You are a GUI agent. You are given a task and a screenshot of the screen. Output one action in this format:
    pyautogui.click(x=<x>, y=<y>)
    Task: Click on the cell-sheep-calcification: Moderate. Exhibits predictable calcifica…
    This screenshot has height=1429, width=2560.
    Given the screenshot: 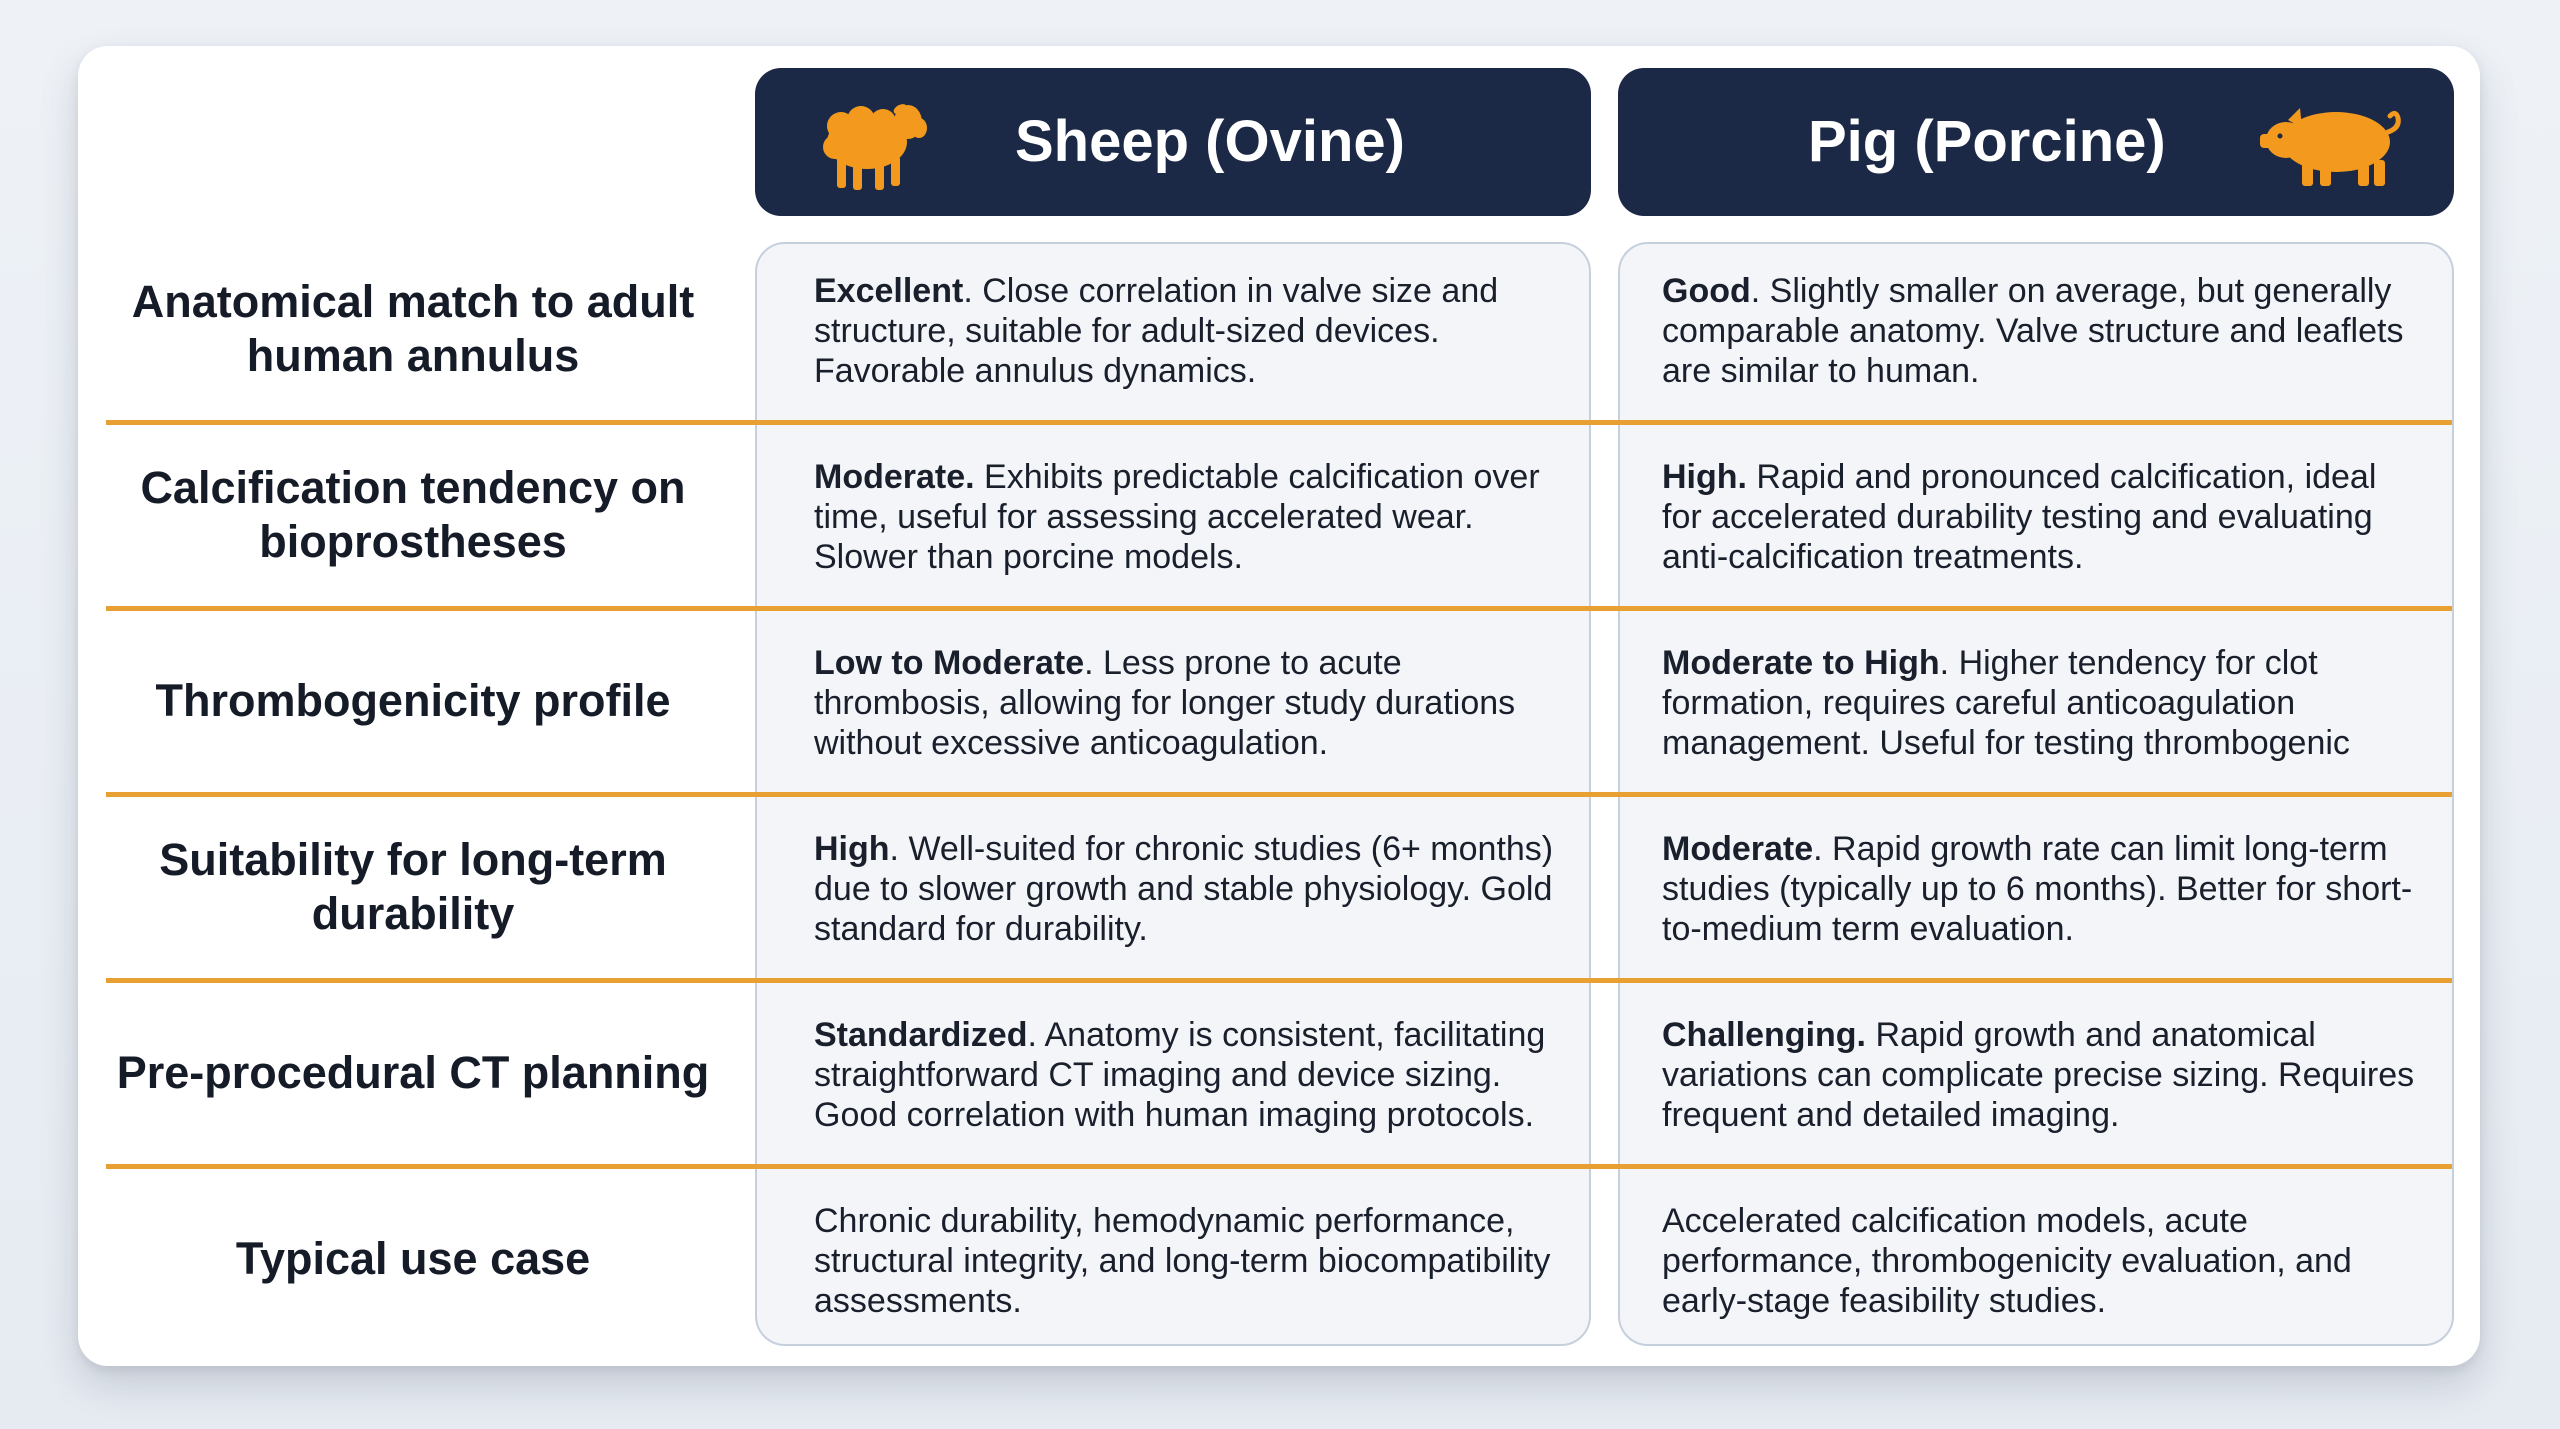 What is the action you would take?
    pyautogui.click(x=1194, y=517)
    